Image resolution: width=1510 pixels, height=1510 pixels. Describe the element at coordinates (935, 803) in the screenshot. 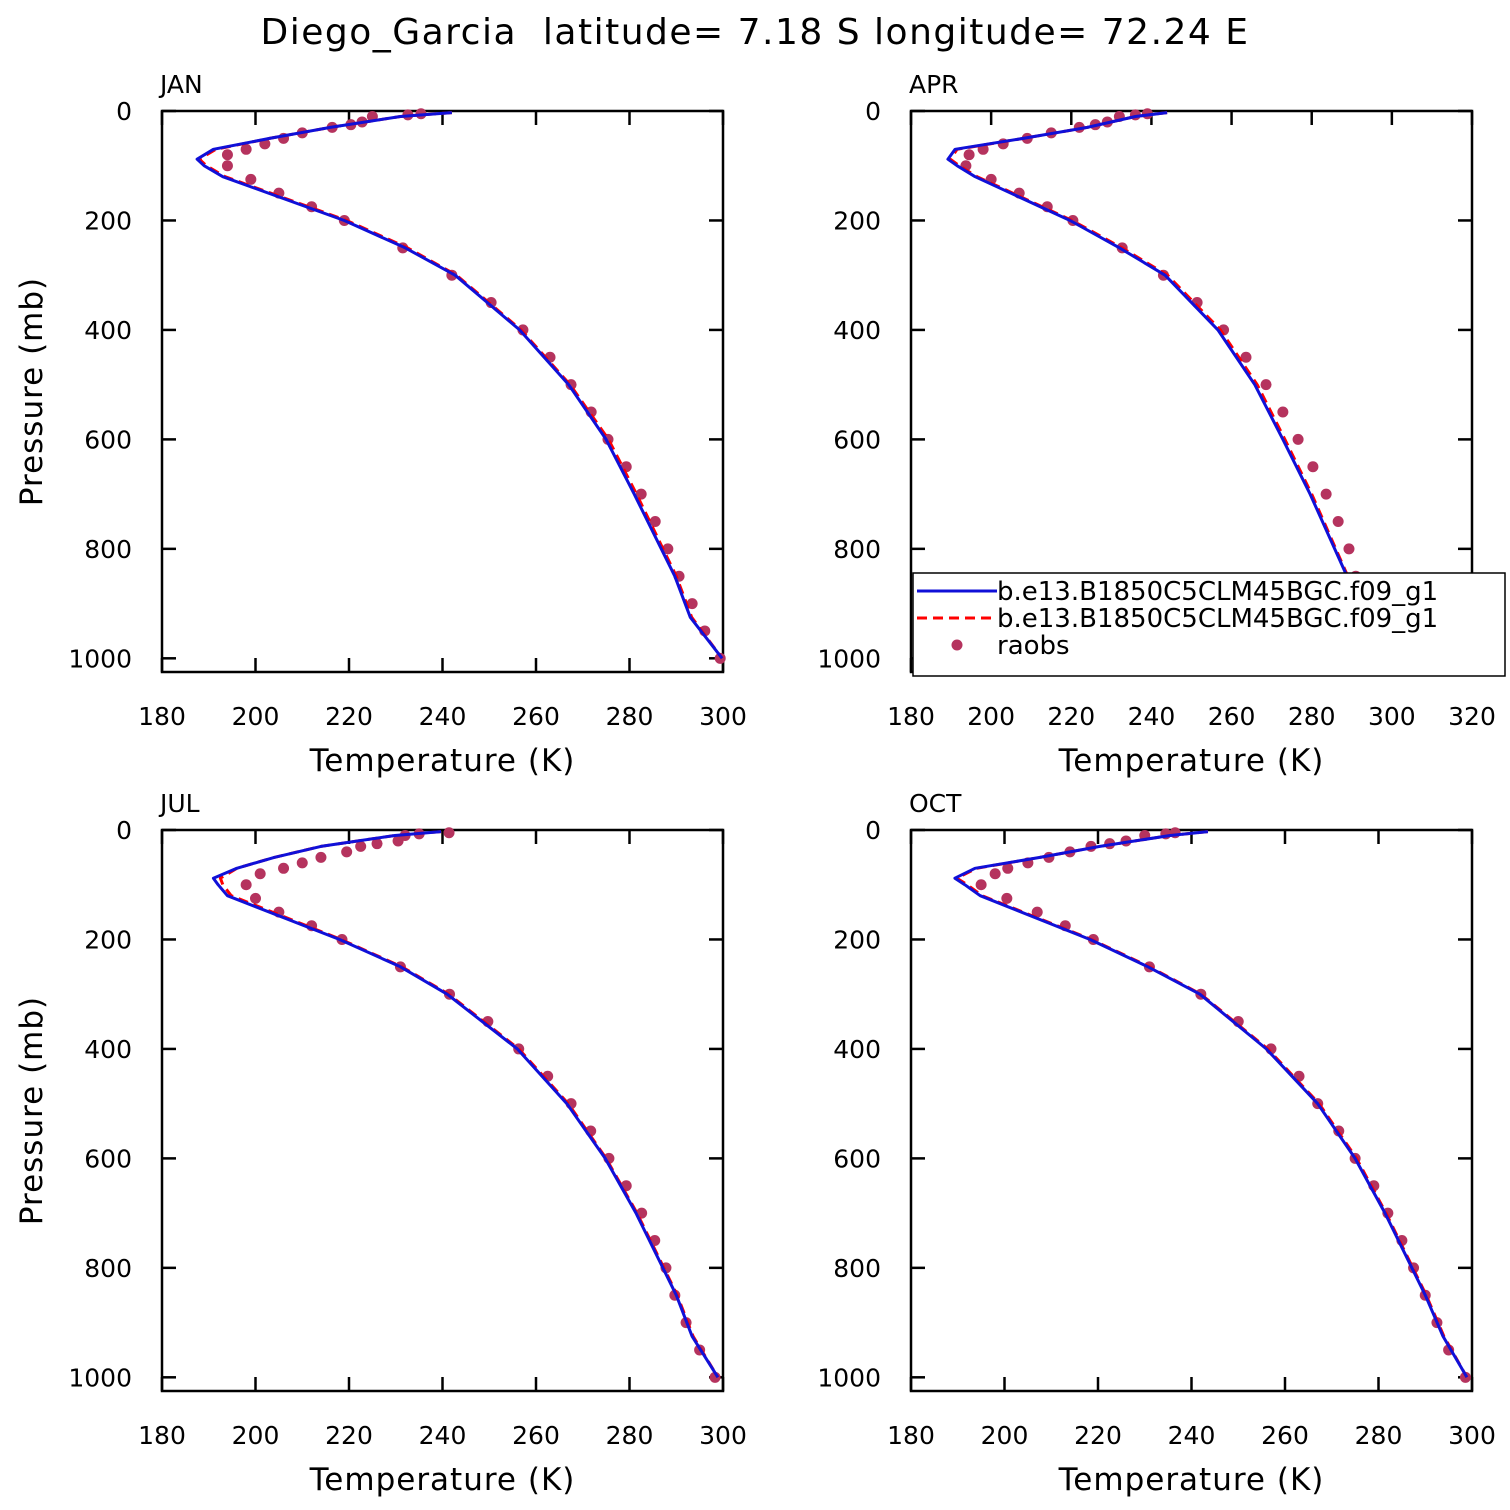

I see `panel-title: OCT` at that location.